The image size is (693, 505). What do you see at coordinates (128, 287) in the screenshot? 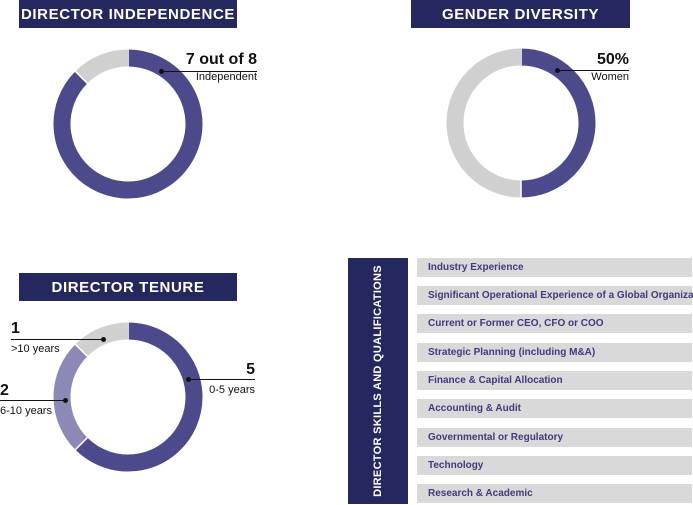
I see `tenure-title: DIRECTOR TENURE` at bounding box center [128, 287].